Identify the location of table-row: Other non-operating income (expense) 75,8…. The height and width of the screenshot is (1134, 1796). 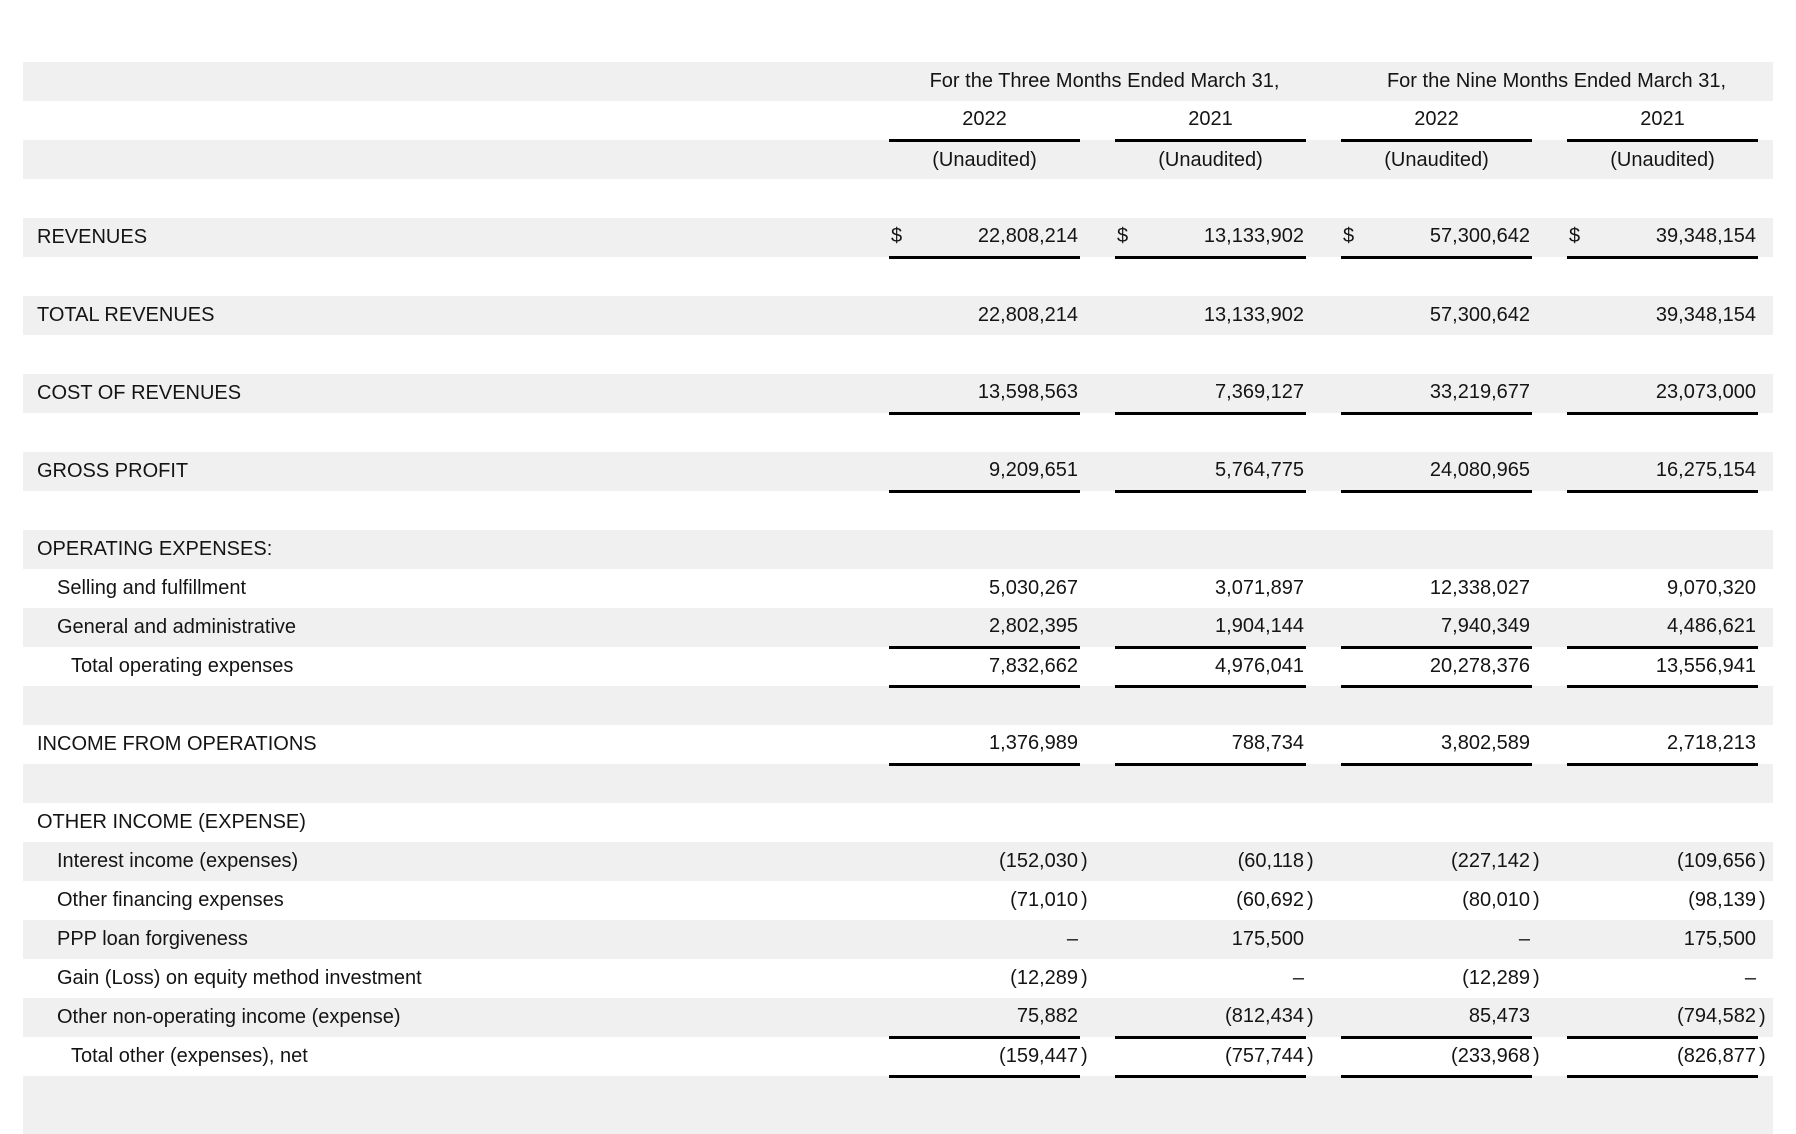
(898, 1018).